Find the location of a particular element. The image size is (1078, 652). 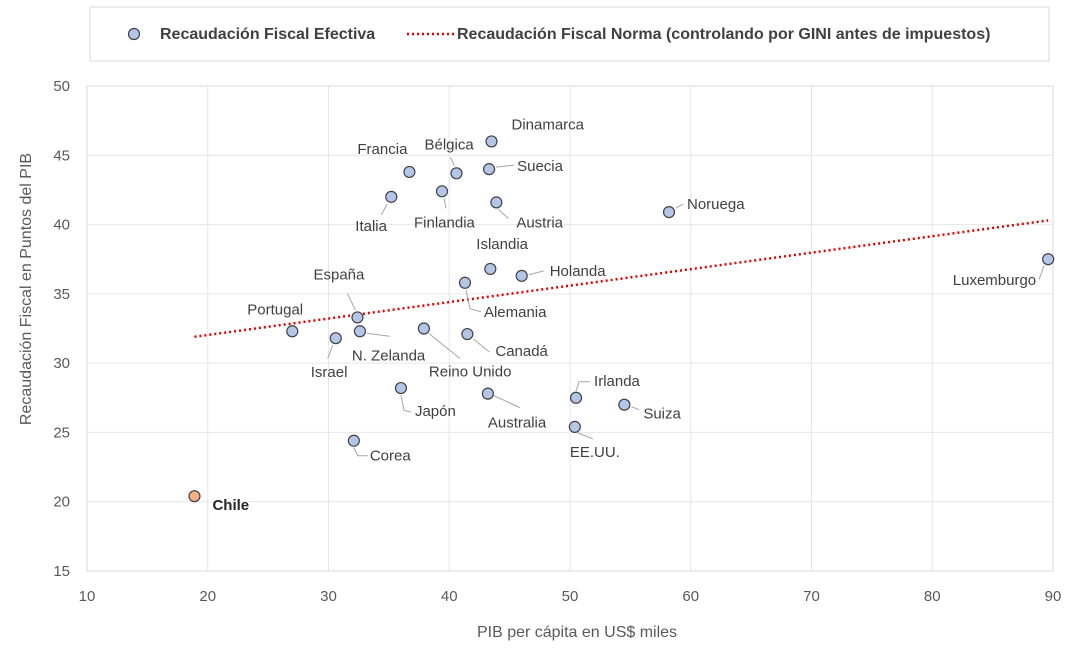

label-ee-uu: EE.UU. is located at coordinates (595, 452).